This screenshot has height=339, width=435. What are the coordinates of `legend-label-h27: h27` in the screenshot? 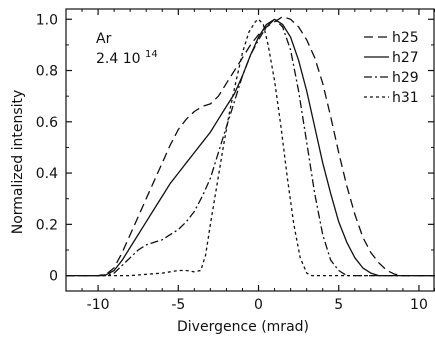 It's located at (405, 58).